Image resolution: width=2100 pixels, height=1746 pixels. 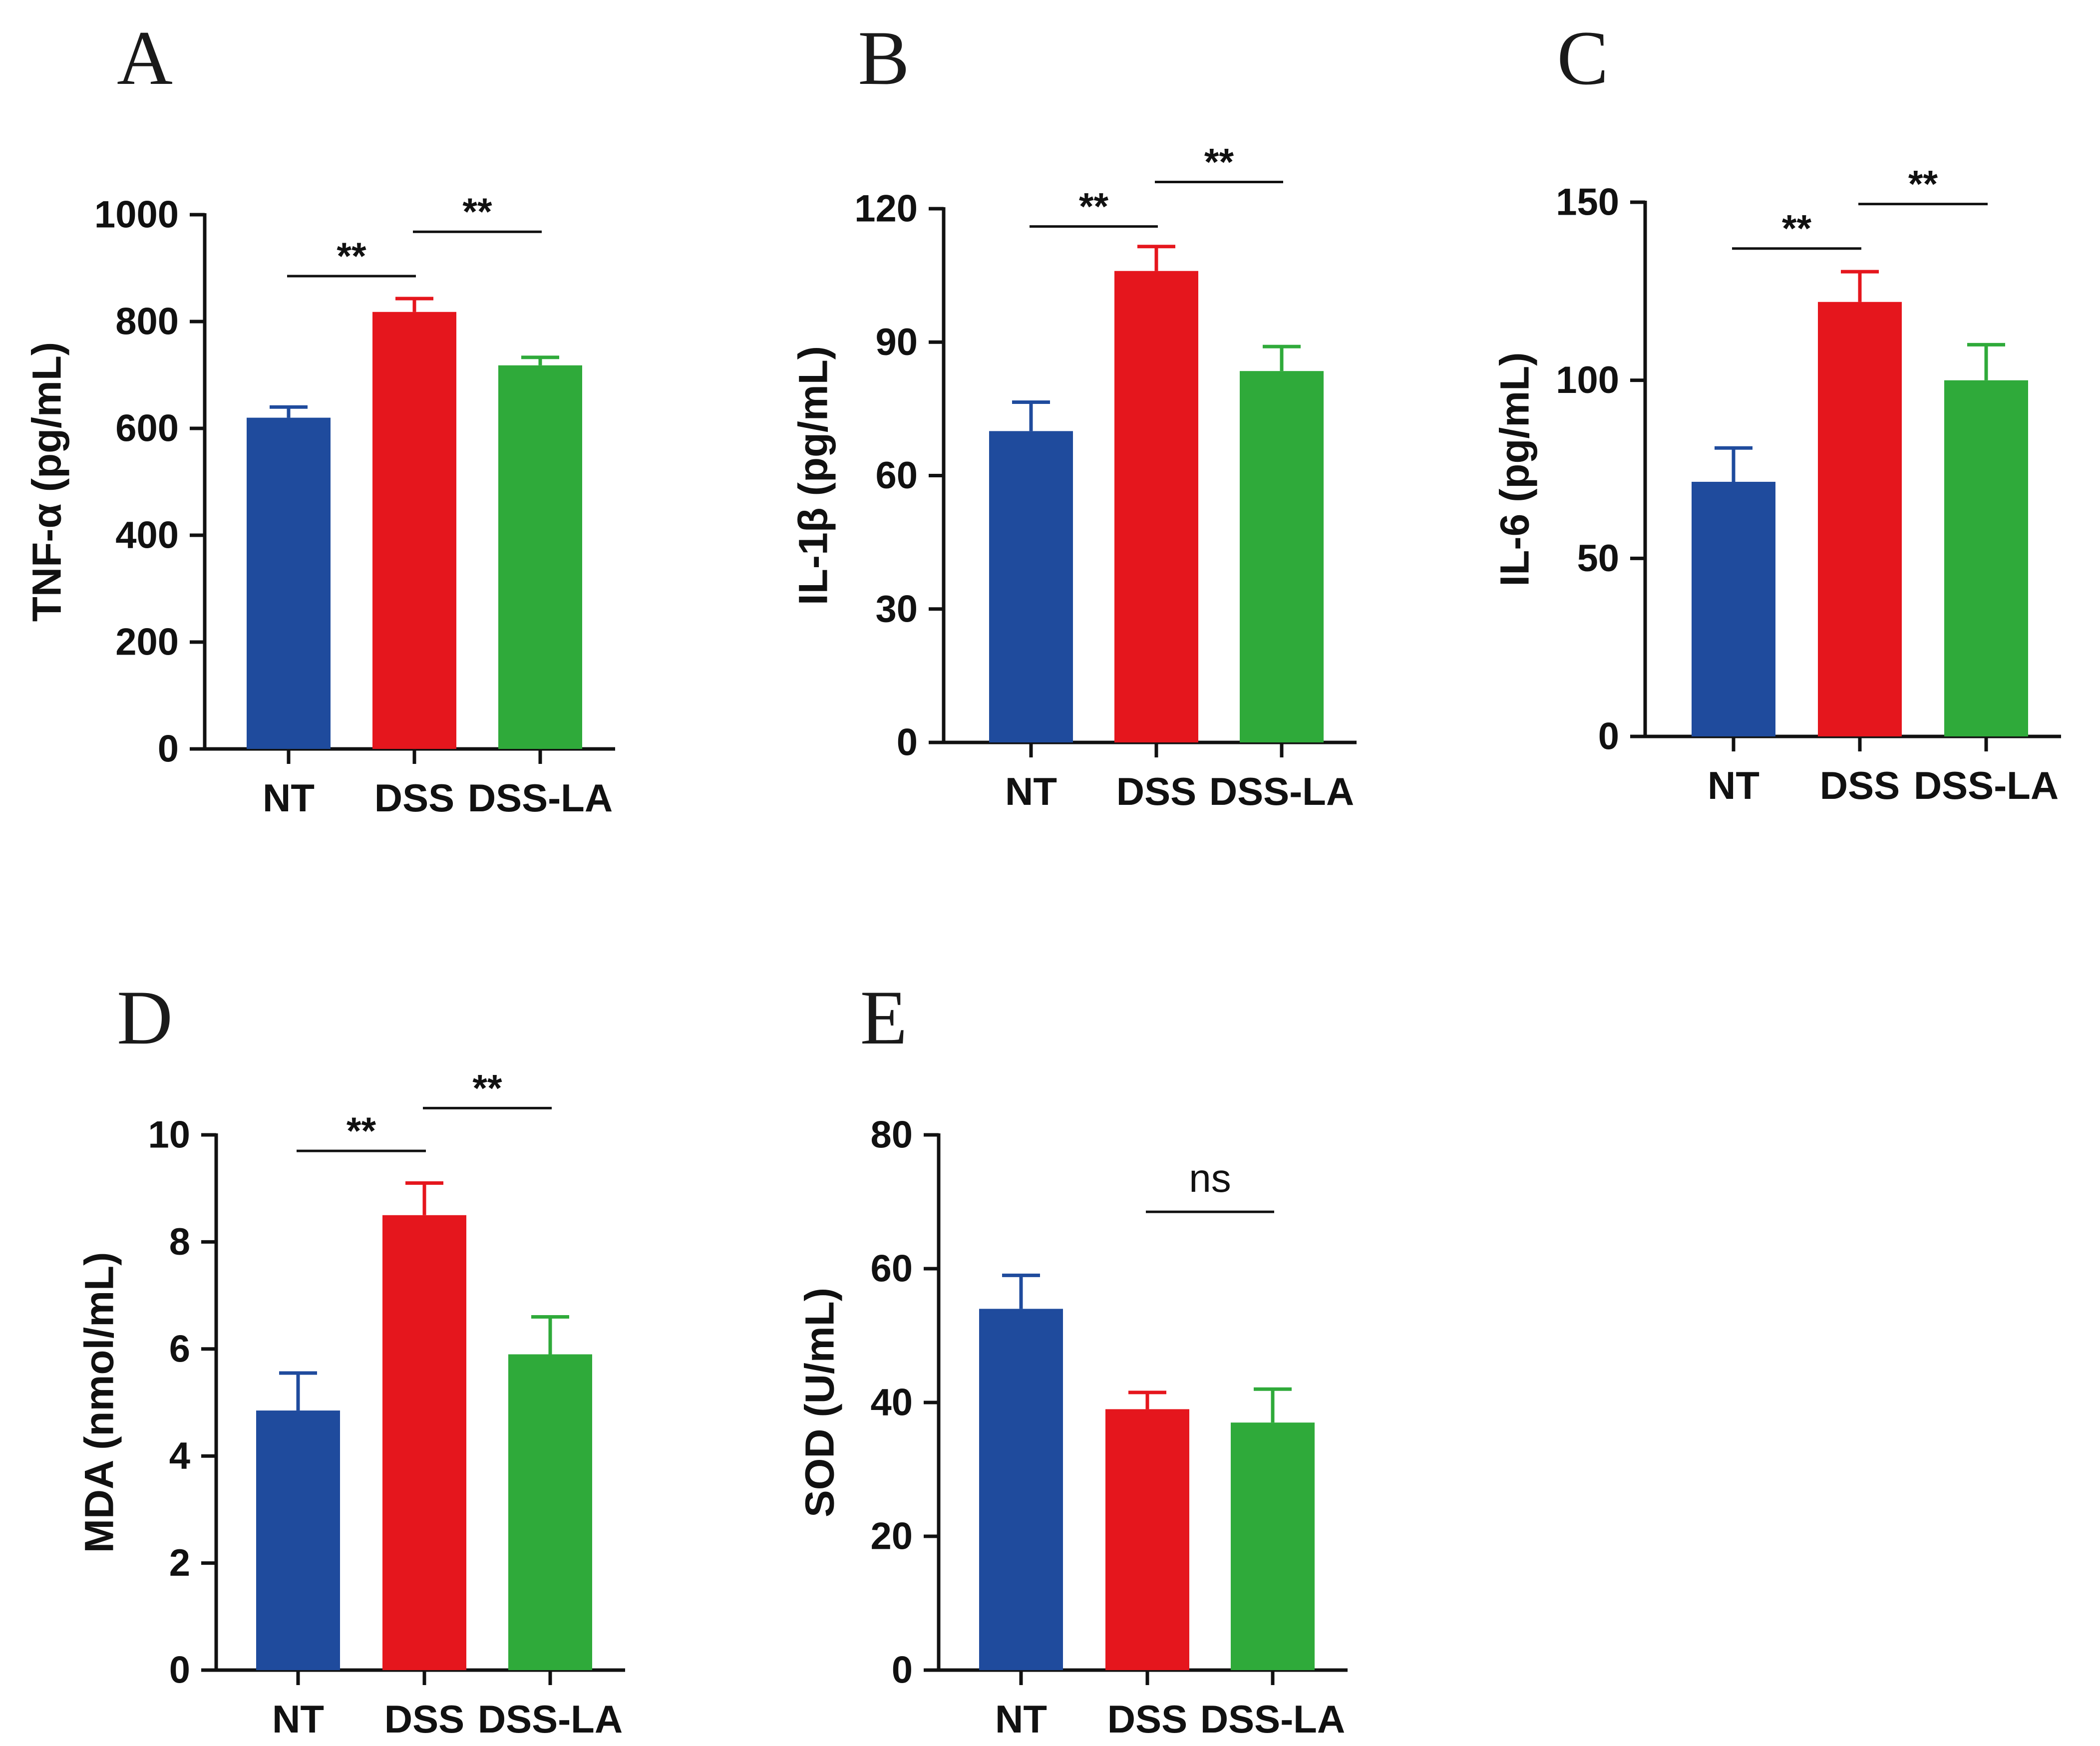 What do you see at coordinates (891, 1536) in the screenshot?
I see `y-tick-label: 20` at bounding box center [891, 1536].